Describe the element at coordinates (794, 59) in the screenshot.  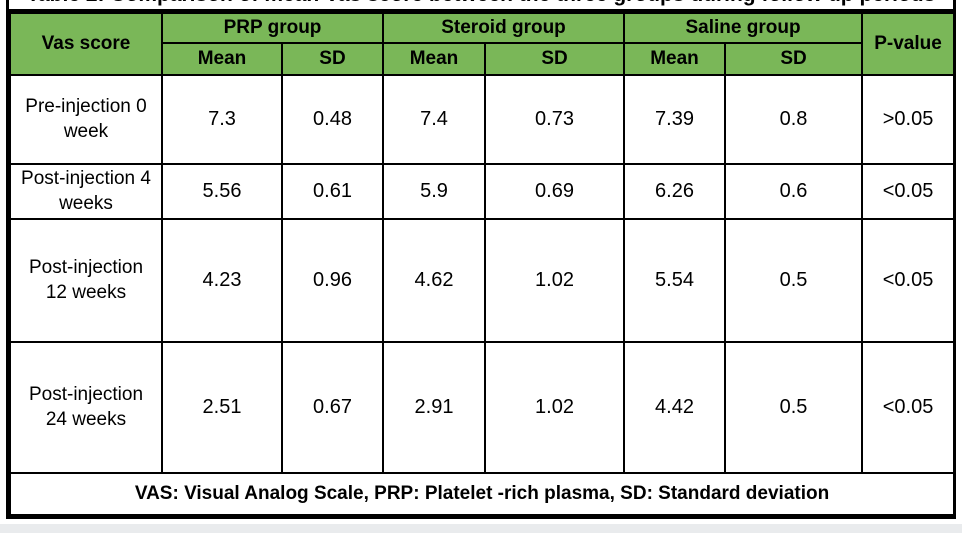
I see `header-saline-sd: SD` at that location.